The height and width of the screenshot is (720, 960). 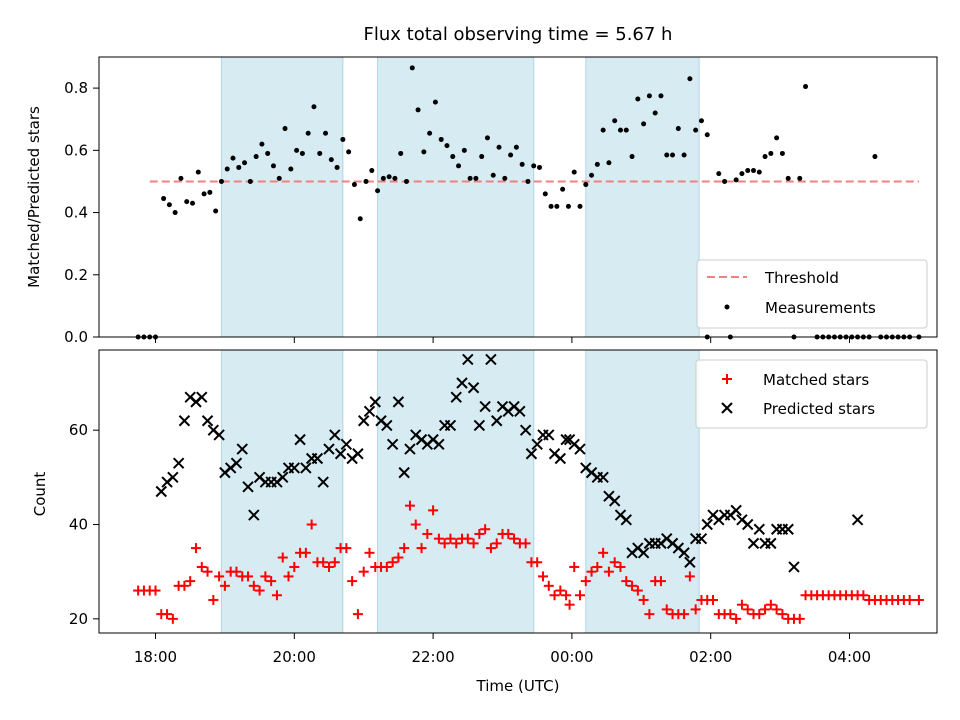 What do you see at coordinates (76, 213) in the screenshot?
I see `top-y-tick-label: 0.4` at bounding box center [76, 213].